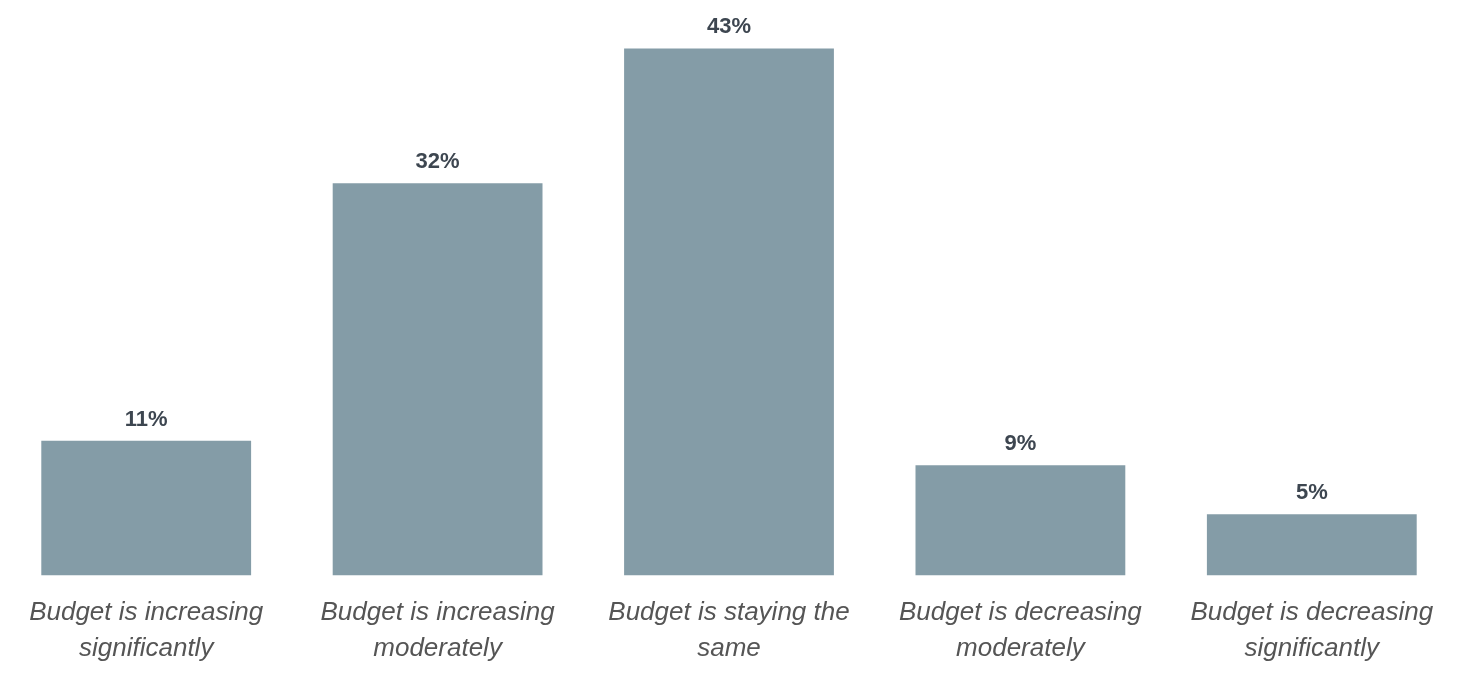 The width and height of the screenshot is (1457, 673). Describe the element at coordinates (146, 418) in the screenshot. I see `data-label: 11%` at that location.